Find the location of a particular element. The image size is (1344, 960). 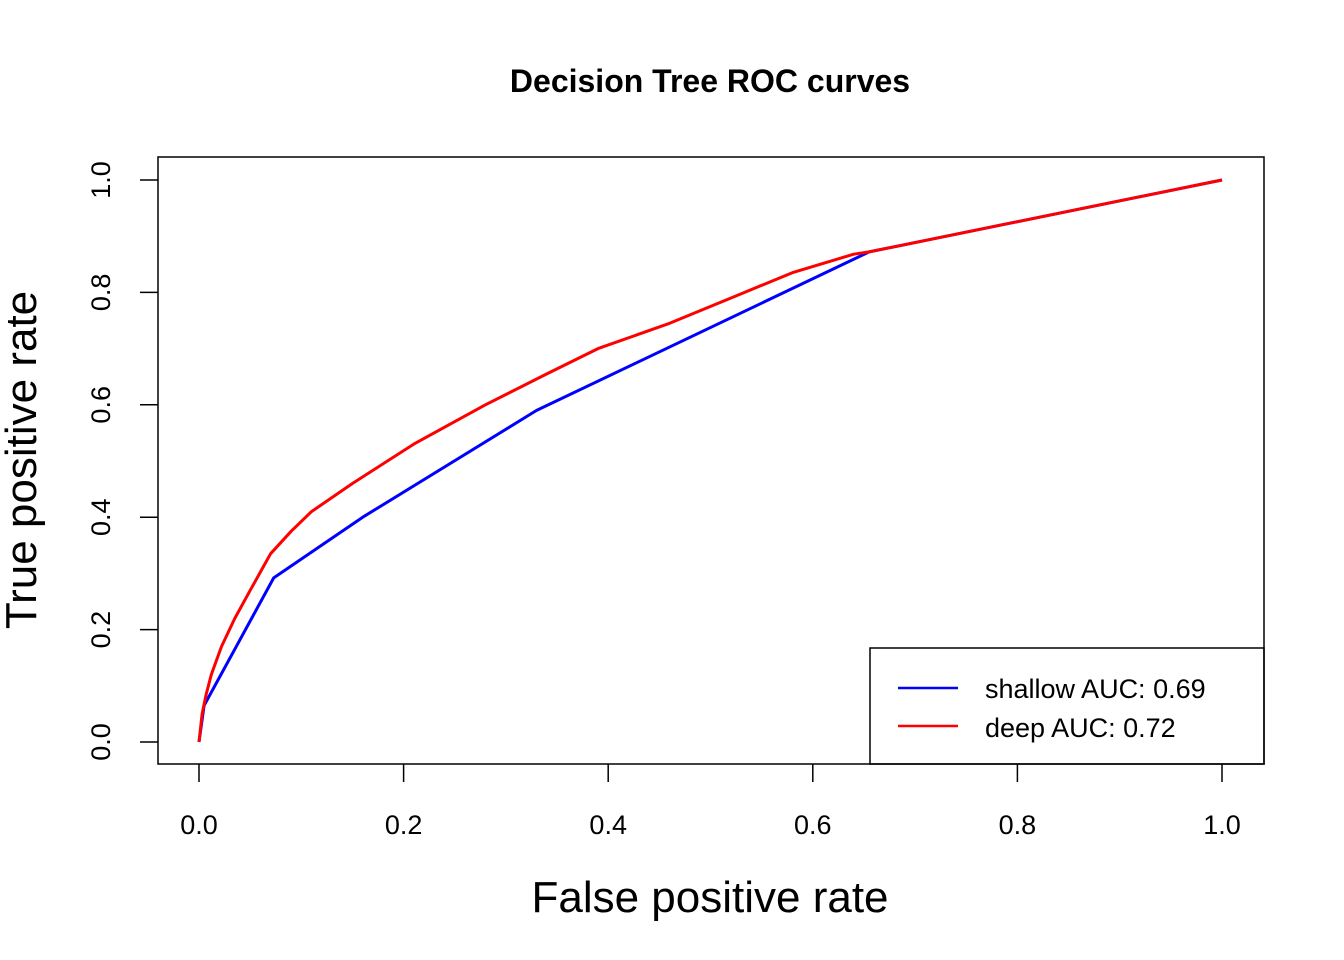

y-tick-label: 0.6 is located at coordinates (101, 405).